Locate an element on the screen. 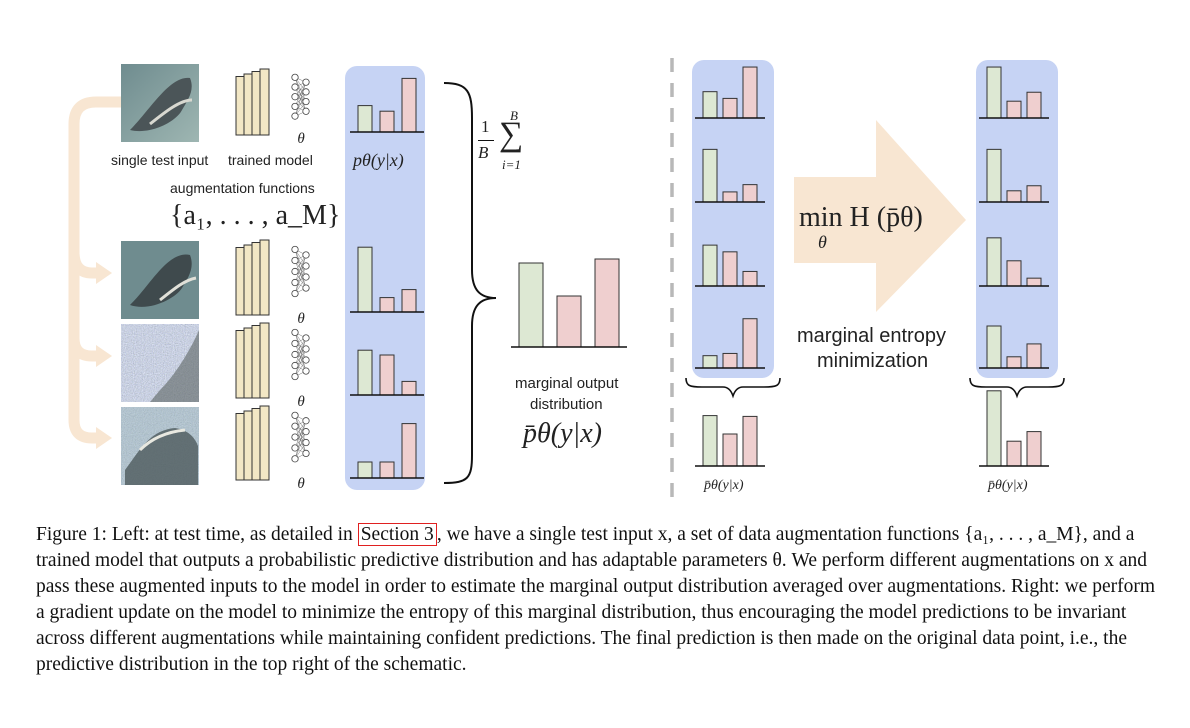 This screenshot has width=1190, height=728. marginal-entropy-label: marginal entropy is located at coordinates (871, 336).